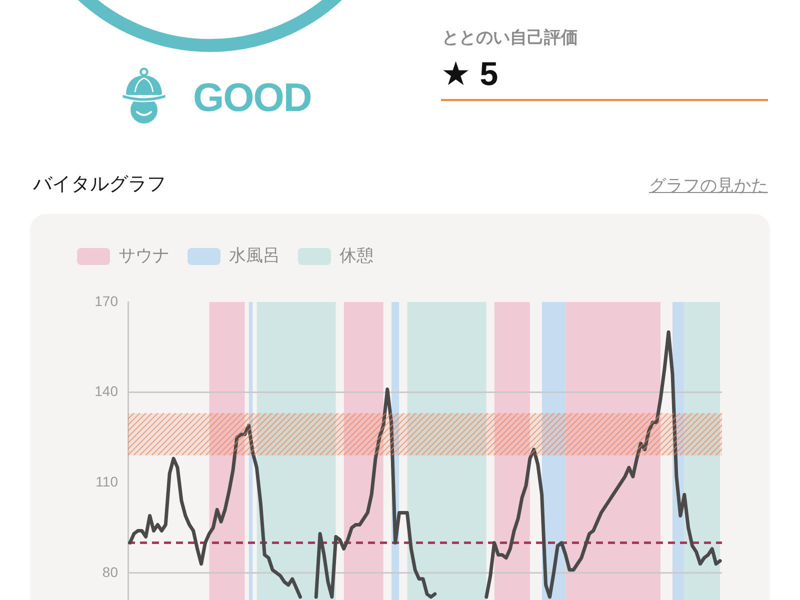 The height and width of the screenshot is (600, 800). Describe the element at coordinates (357, 256) in the screenshot. I see `legend-label: 休憩` at that location.